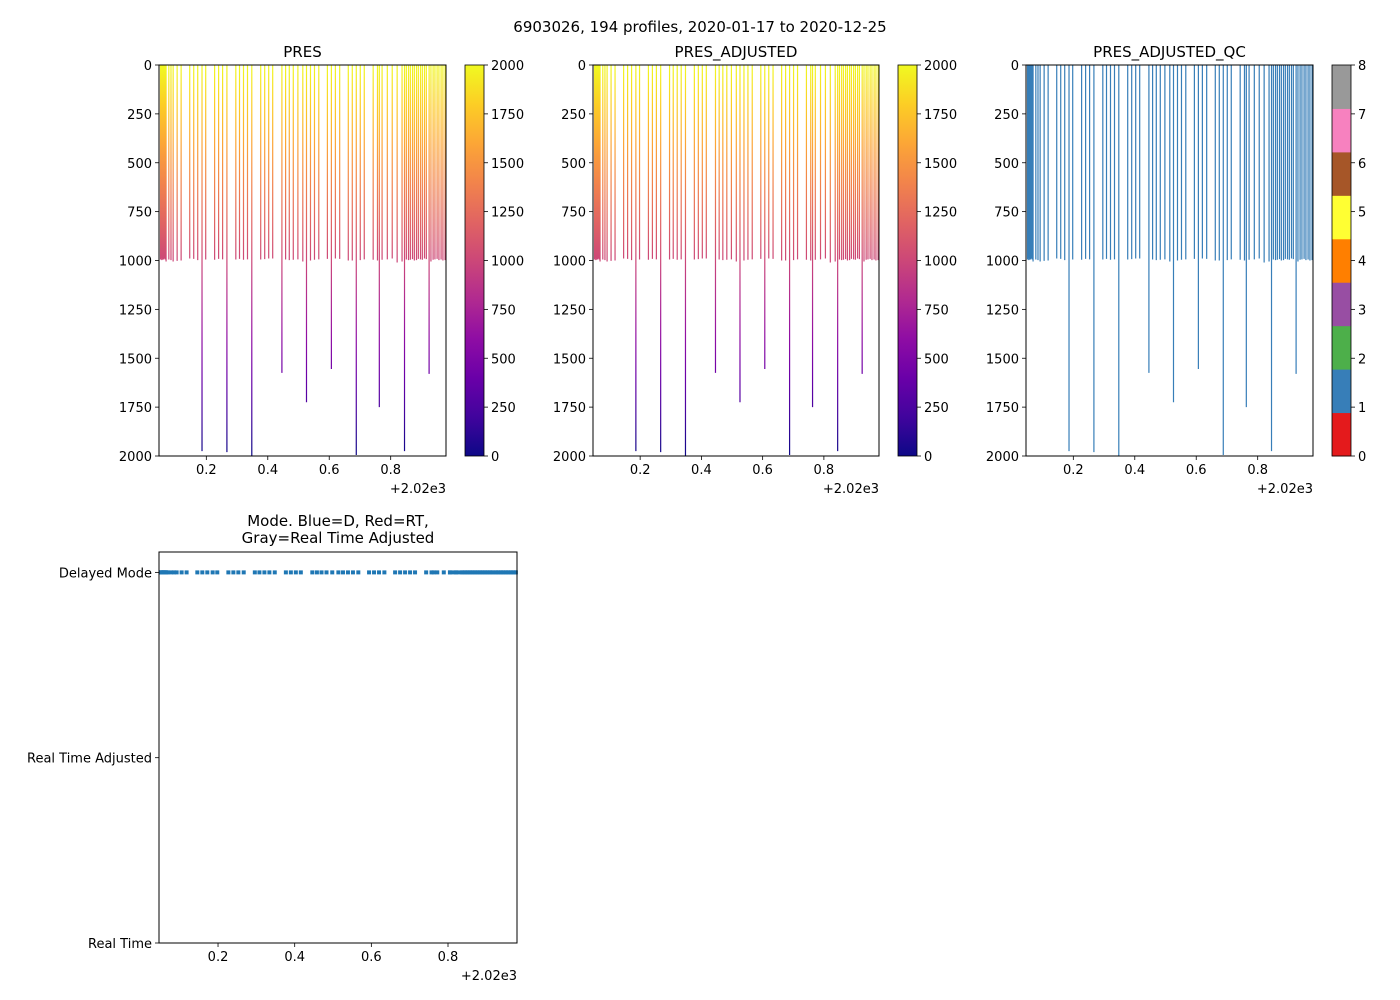 The width and height of the screenshot is (1400, 1000). I want to click on y-tick-label: 1500, so click(1002, 359).